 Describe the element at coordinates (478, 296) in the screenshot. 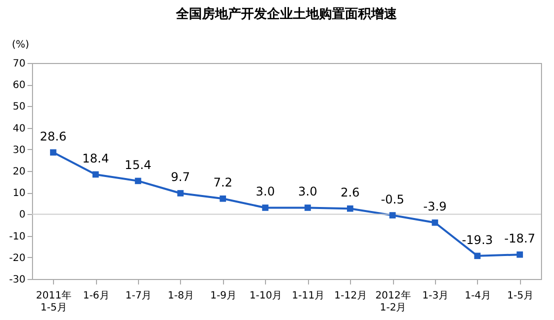

I see `x-tick-label: 1-4月` at that location.